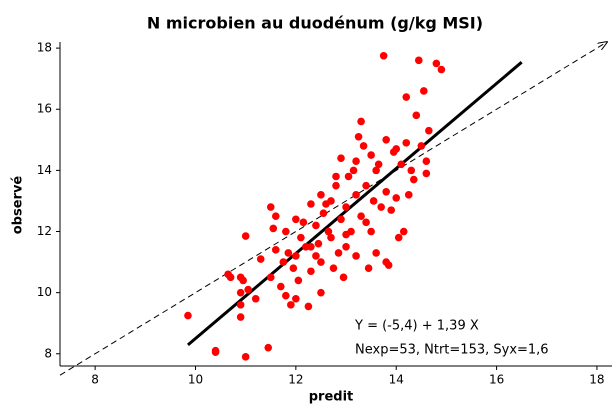 This screenshot has width=612, height=411. What do you see at coordinates (18, 205) in the screenshot?
I see `y-axis-label: observé` at bounding box center [18, 205].